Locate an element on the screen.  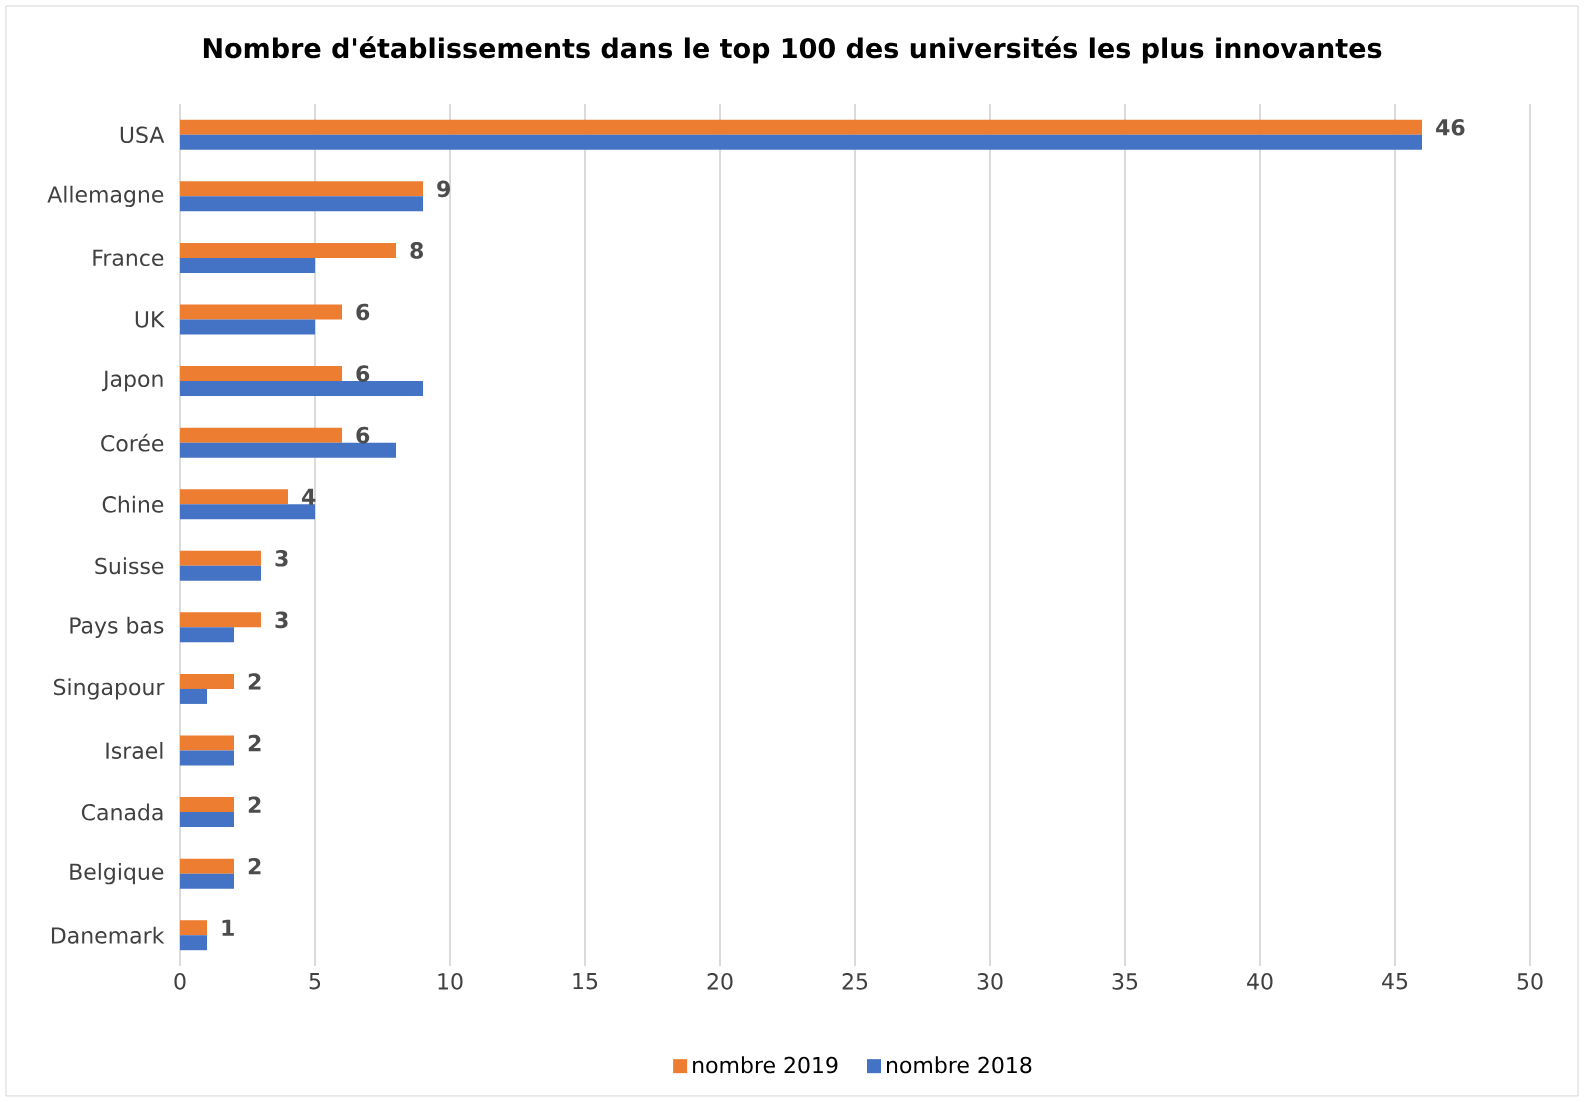
legend-label: nombre 2019 is located at coordinates (765, 1065).